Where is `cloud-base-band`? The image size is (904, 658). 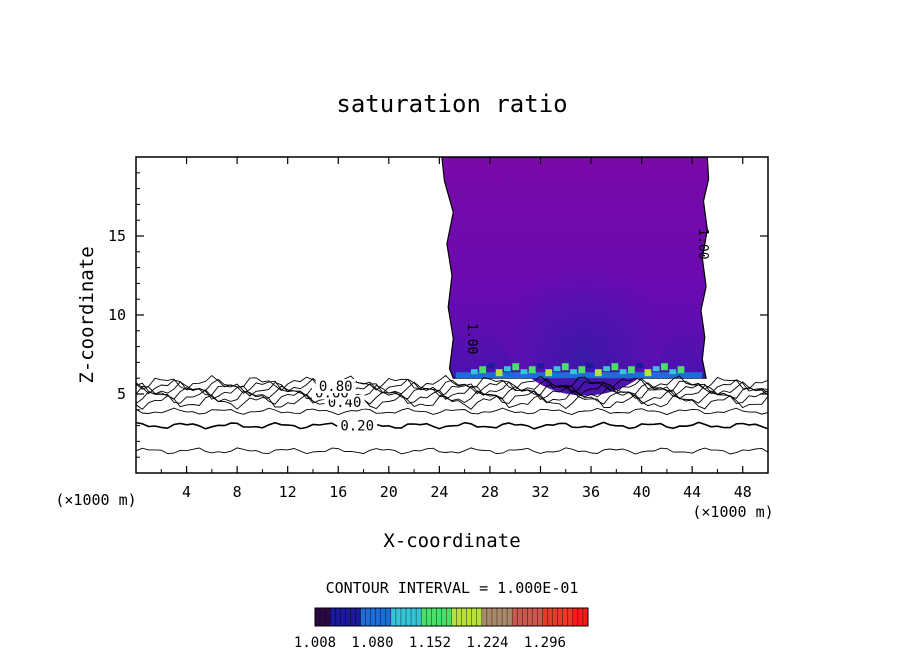 cloud-base-band is located at coordinates (579, 375).